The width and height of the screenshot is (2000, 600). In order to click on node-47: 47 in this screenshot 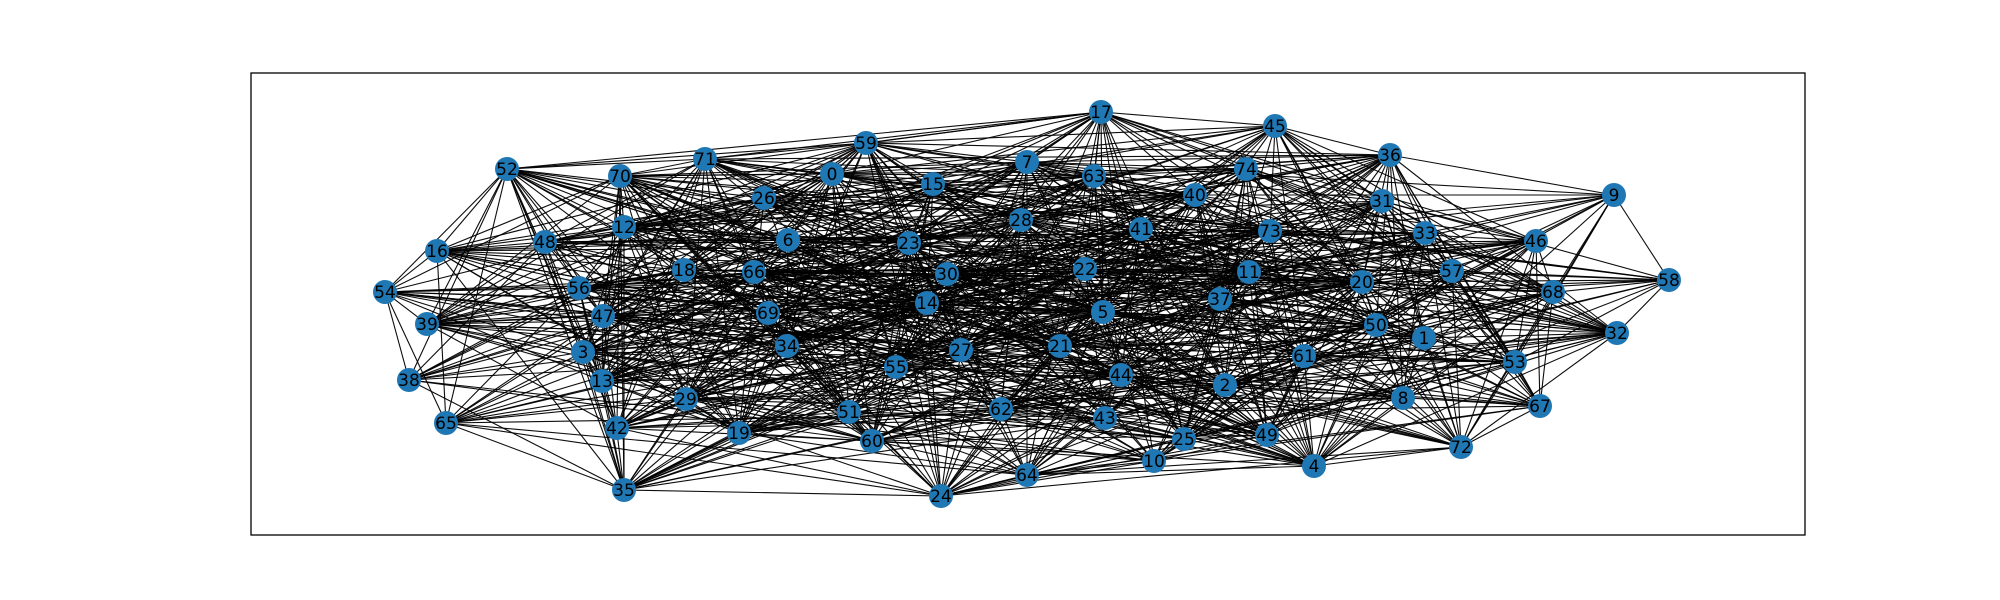, I will do `click(603, 316)`.